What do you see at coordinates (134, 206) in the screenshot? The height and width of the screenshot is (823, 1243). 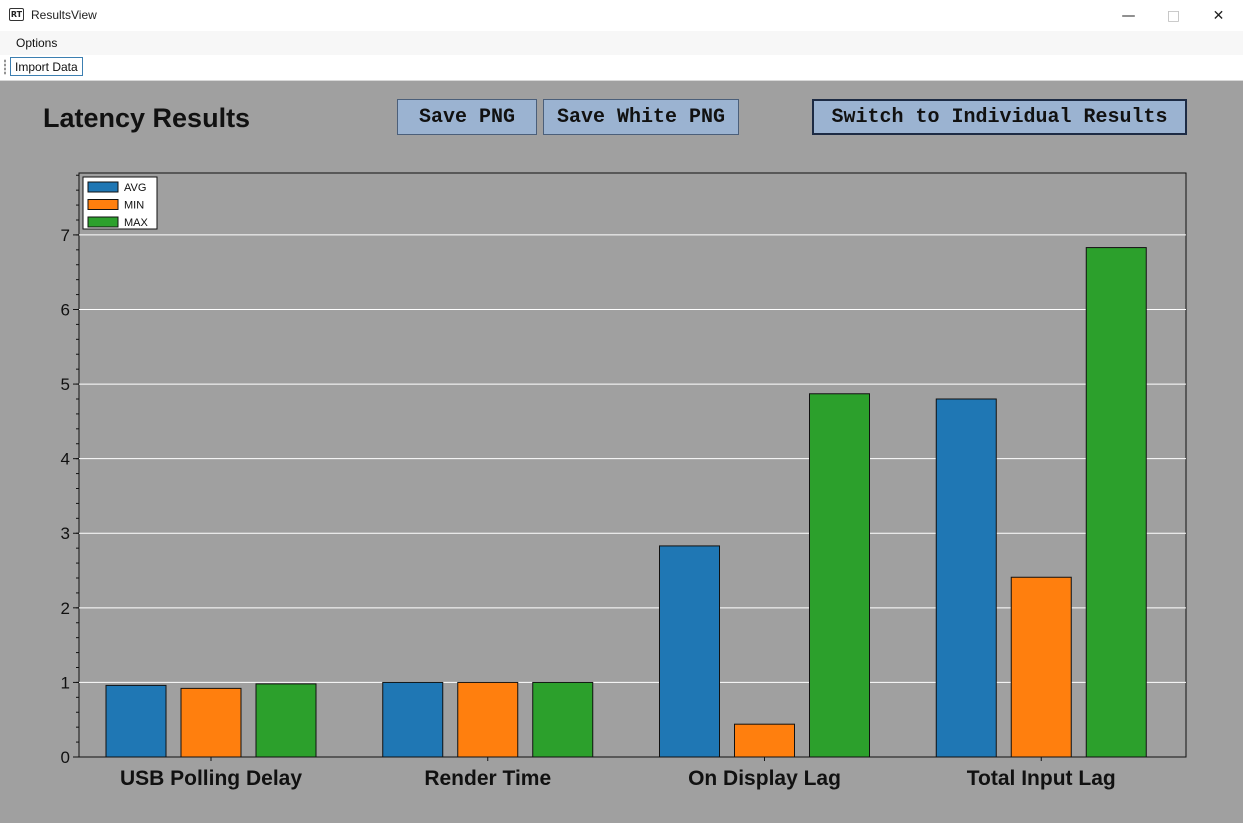 I see `legend-label: MIN` at bounding box center [134, 206].